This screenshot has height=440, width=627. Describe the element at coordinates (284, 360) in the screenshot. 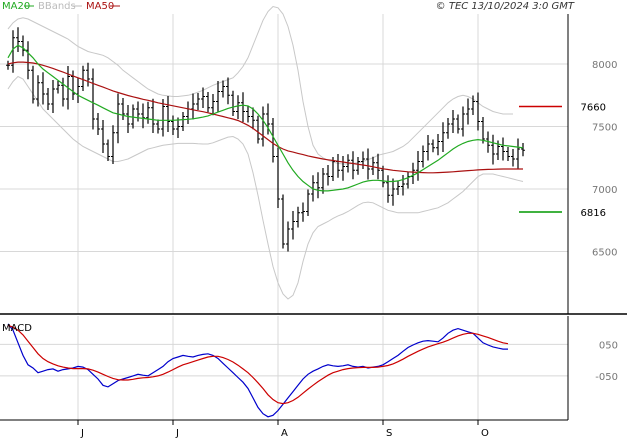

I see `macd-gridlines` at that location.